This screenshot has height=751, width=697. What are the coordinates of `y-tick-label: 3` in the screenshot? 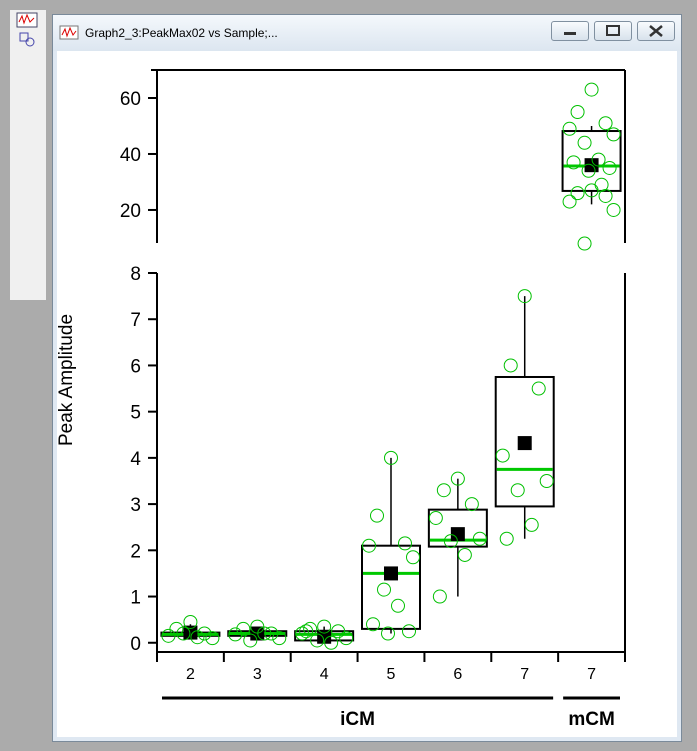 It's located at (135, 505).